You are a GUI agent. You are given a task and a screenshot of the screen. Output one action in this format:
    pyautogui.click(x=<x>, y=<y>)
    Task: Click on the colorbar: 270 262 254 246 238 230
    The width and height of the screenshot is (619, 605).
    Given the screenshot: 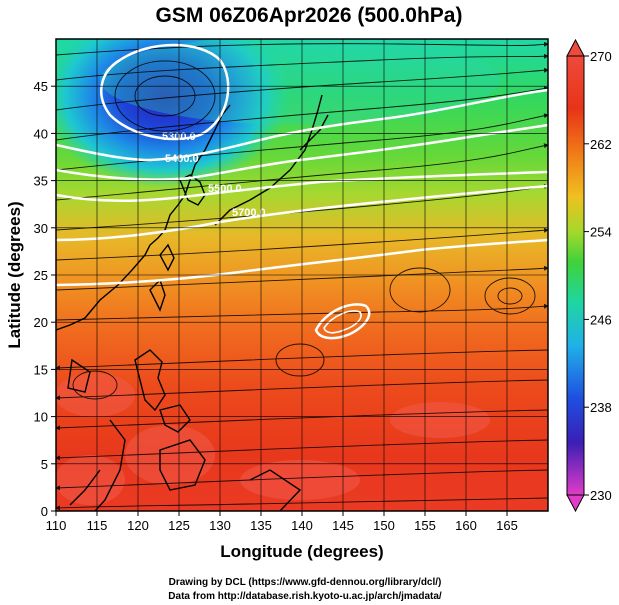 What is the action you would take?
    pyautogui.click(x=589, y=275)
    